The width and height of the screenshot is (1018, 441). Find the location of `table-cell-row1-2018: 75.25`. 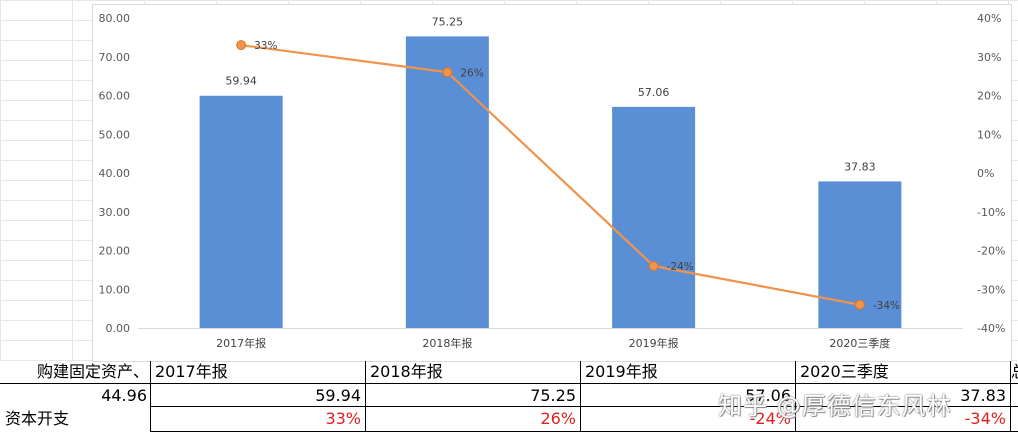

table-cell-row1-2018: 75.25 is located at coordinates (553, 395).